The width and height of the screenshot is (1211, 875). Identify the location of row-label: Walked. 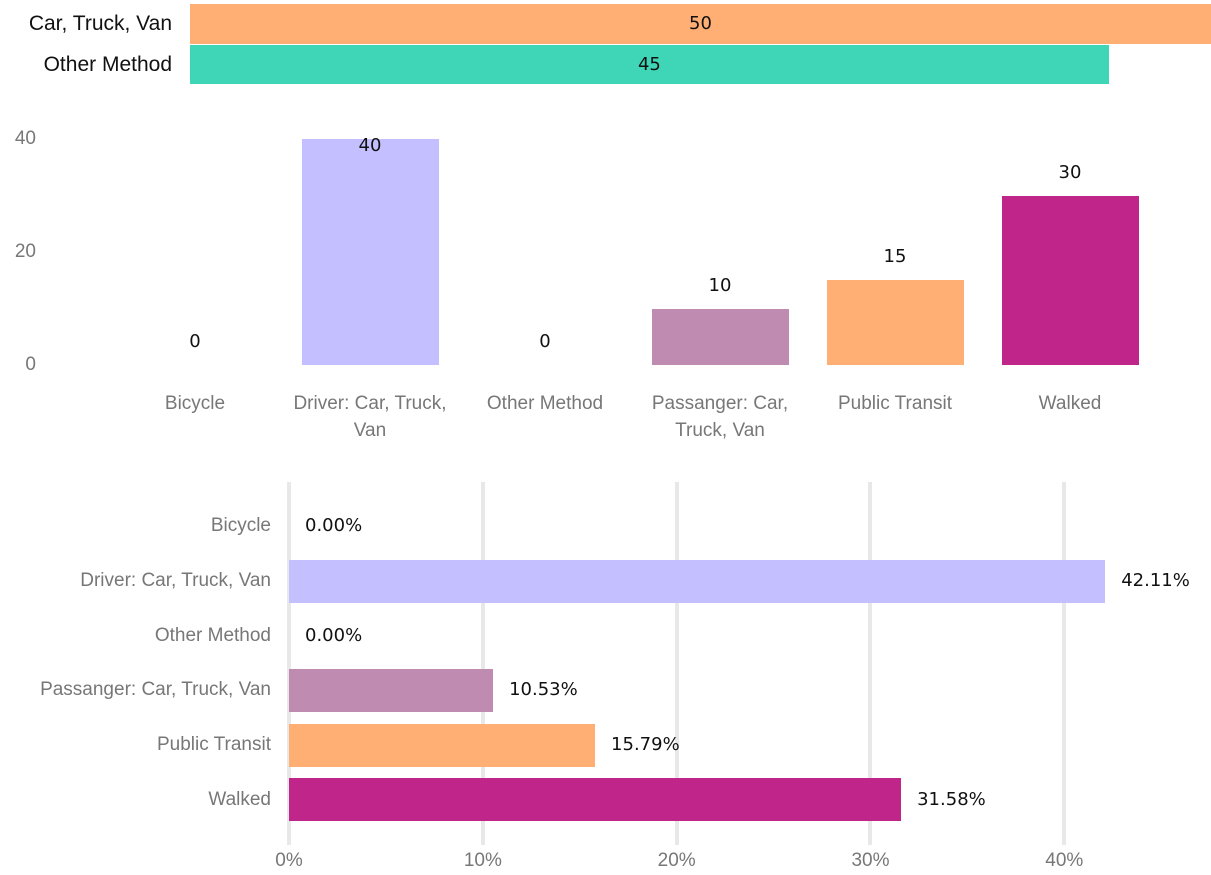
(239, 799).